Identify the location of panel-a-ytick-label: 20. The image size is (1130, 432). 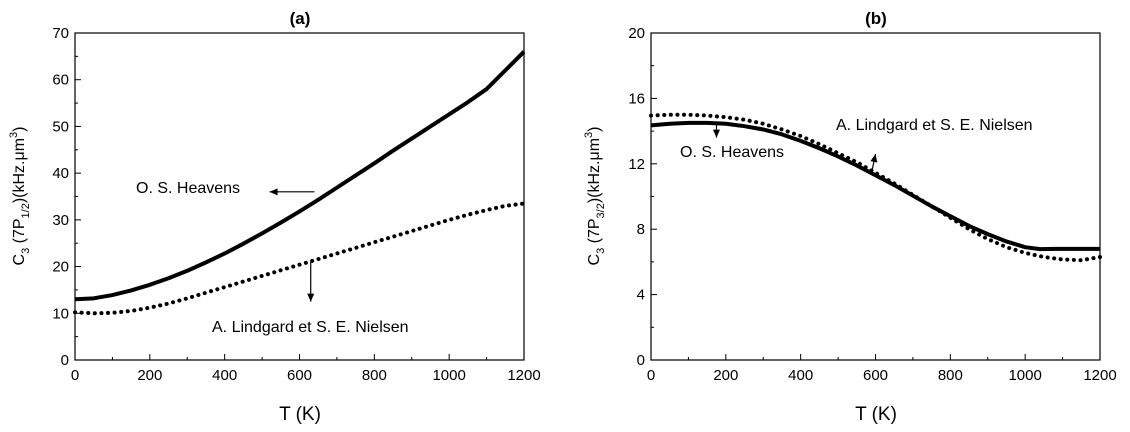
(60, 267).